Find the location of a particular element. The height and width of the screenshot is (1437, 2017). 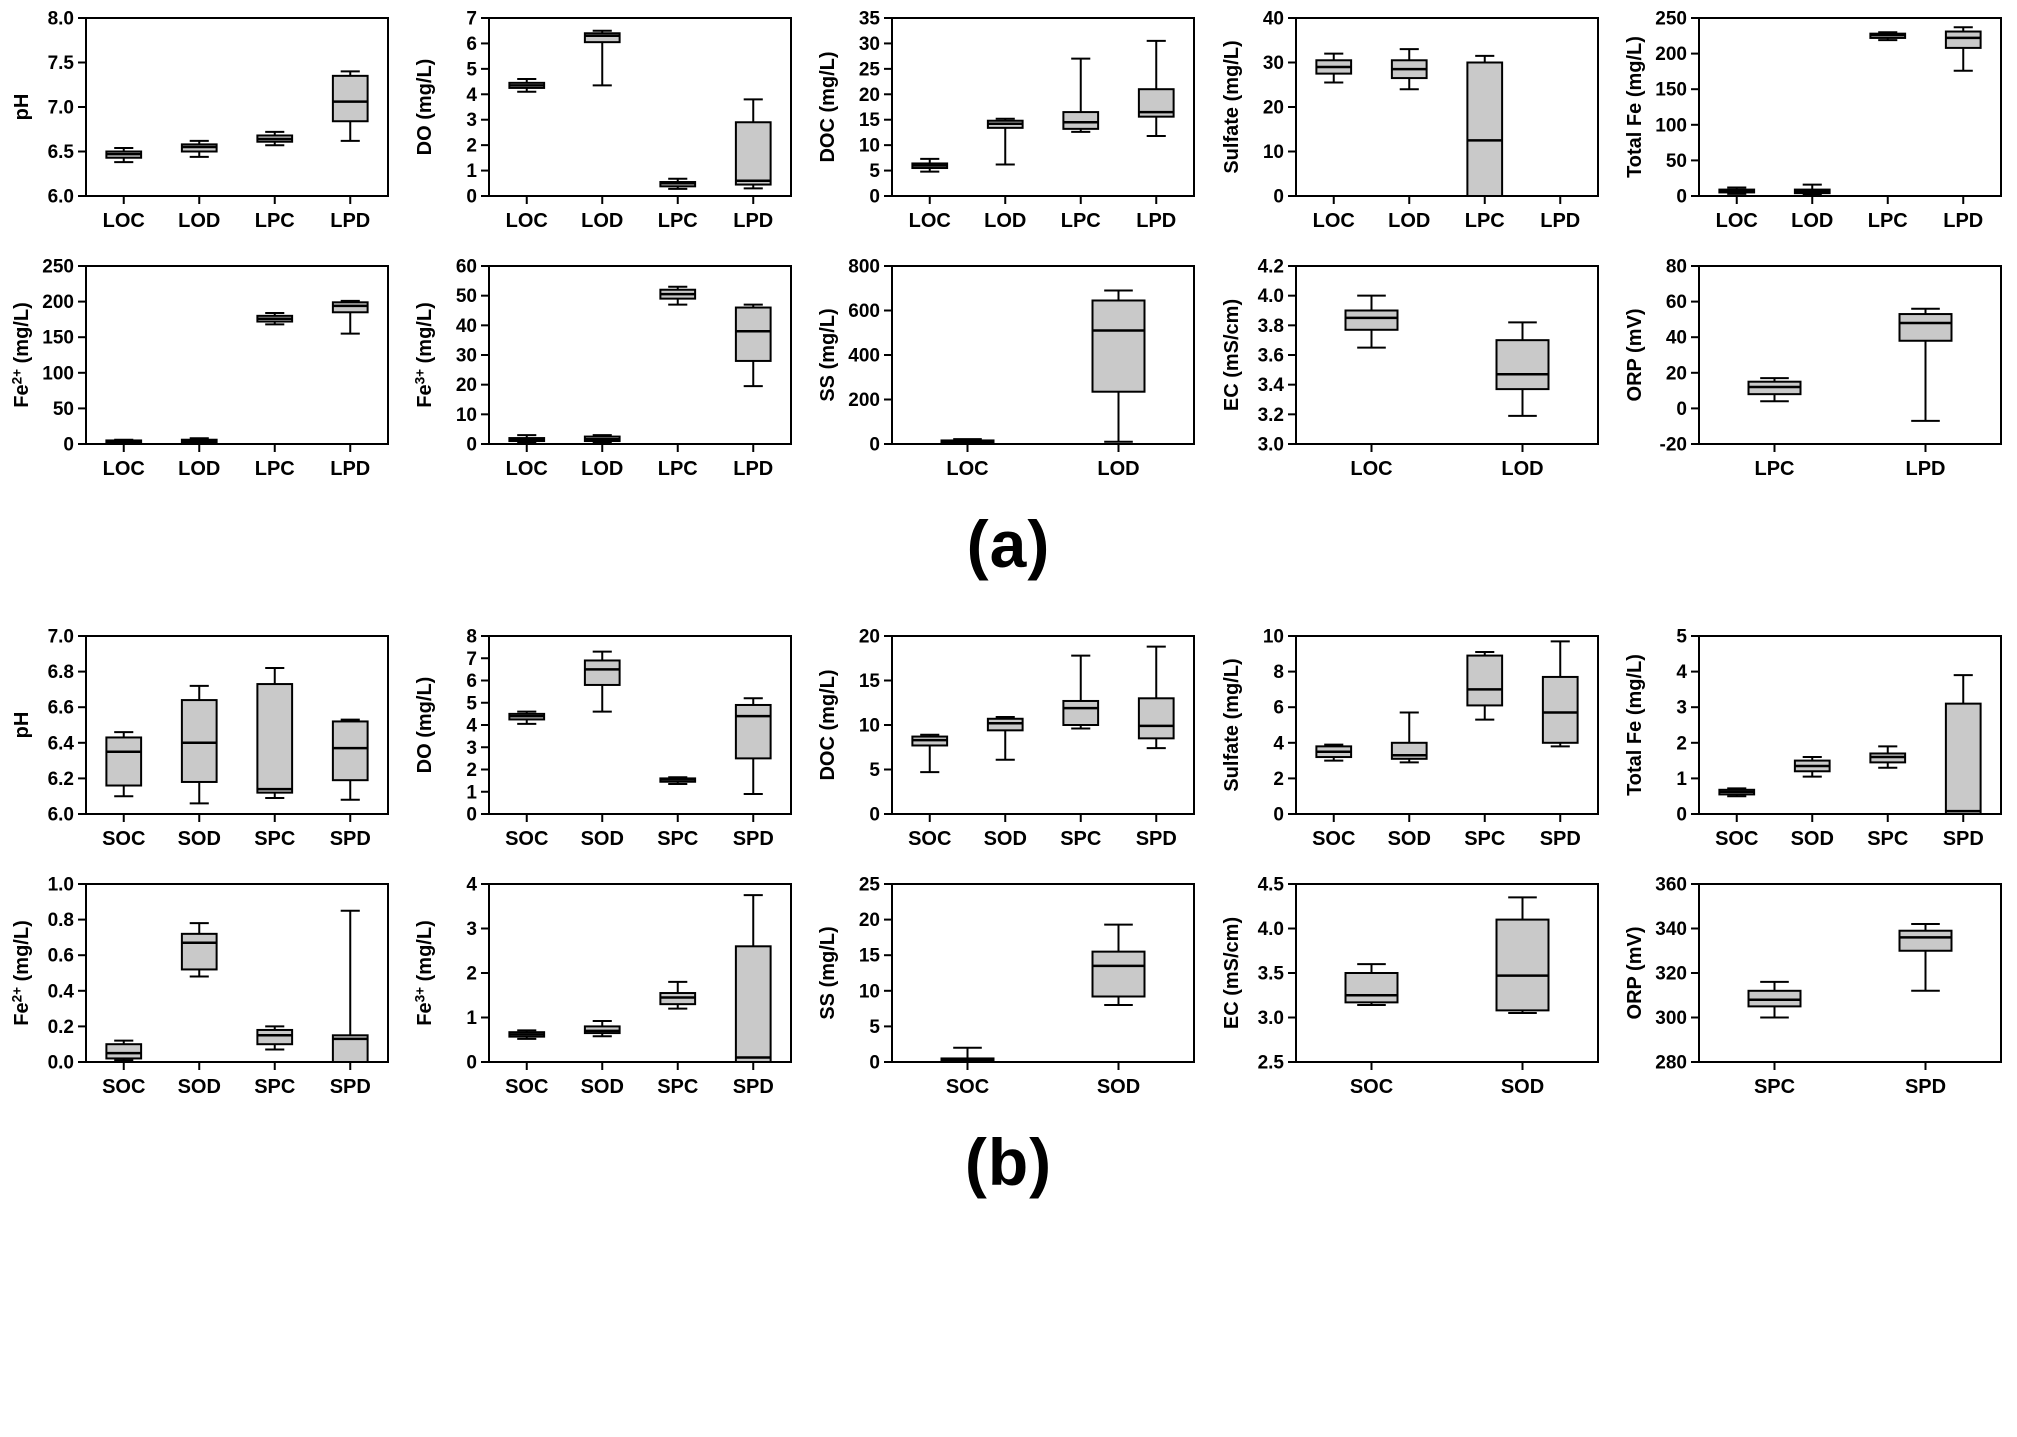

y-tick-label: 20 is located at coordinates (869, 95).